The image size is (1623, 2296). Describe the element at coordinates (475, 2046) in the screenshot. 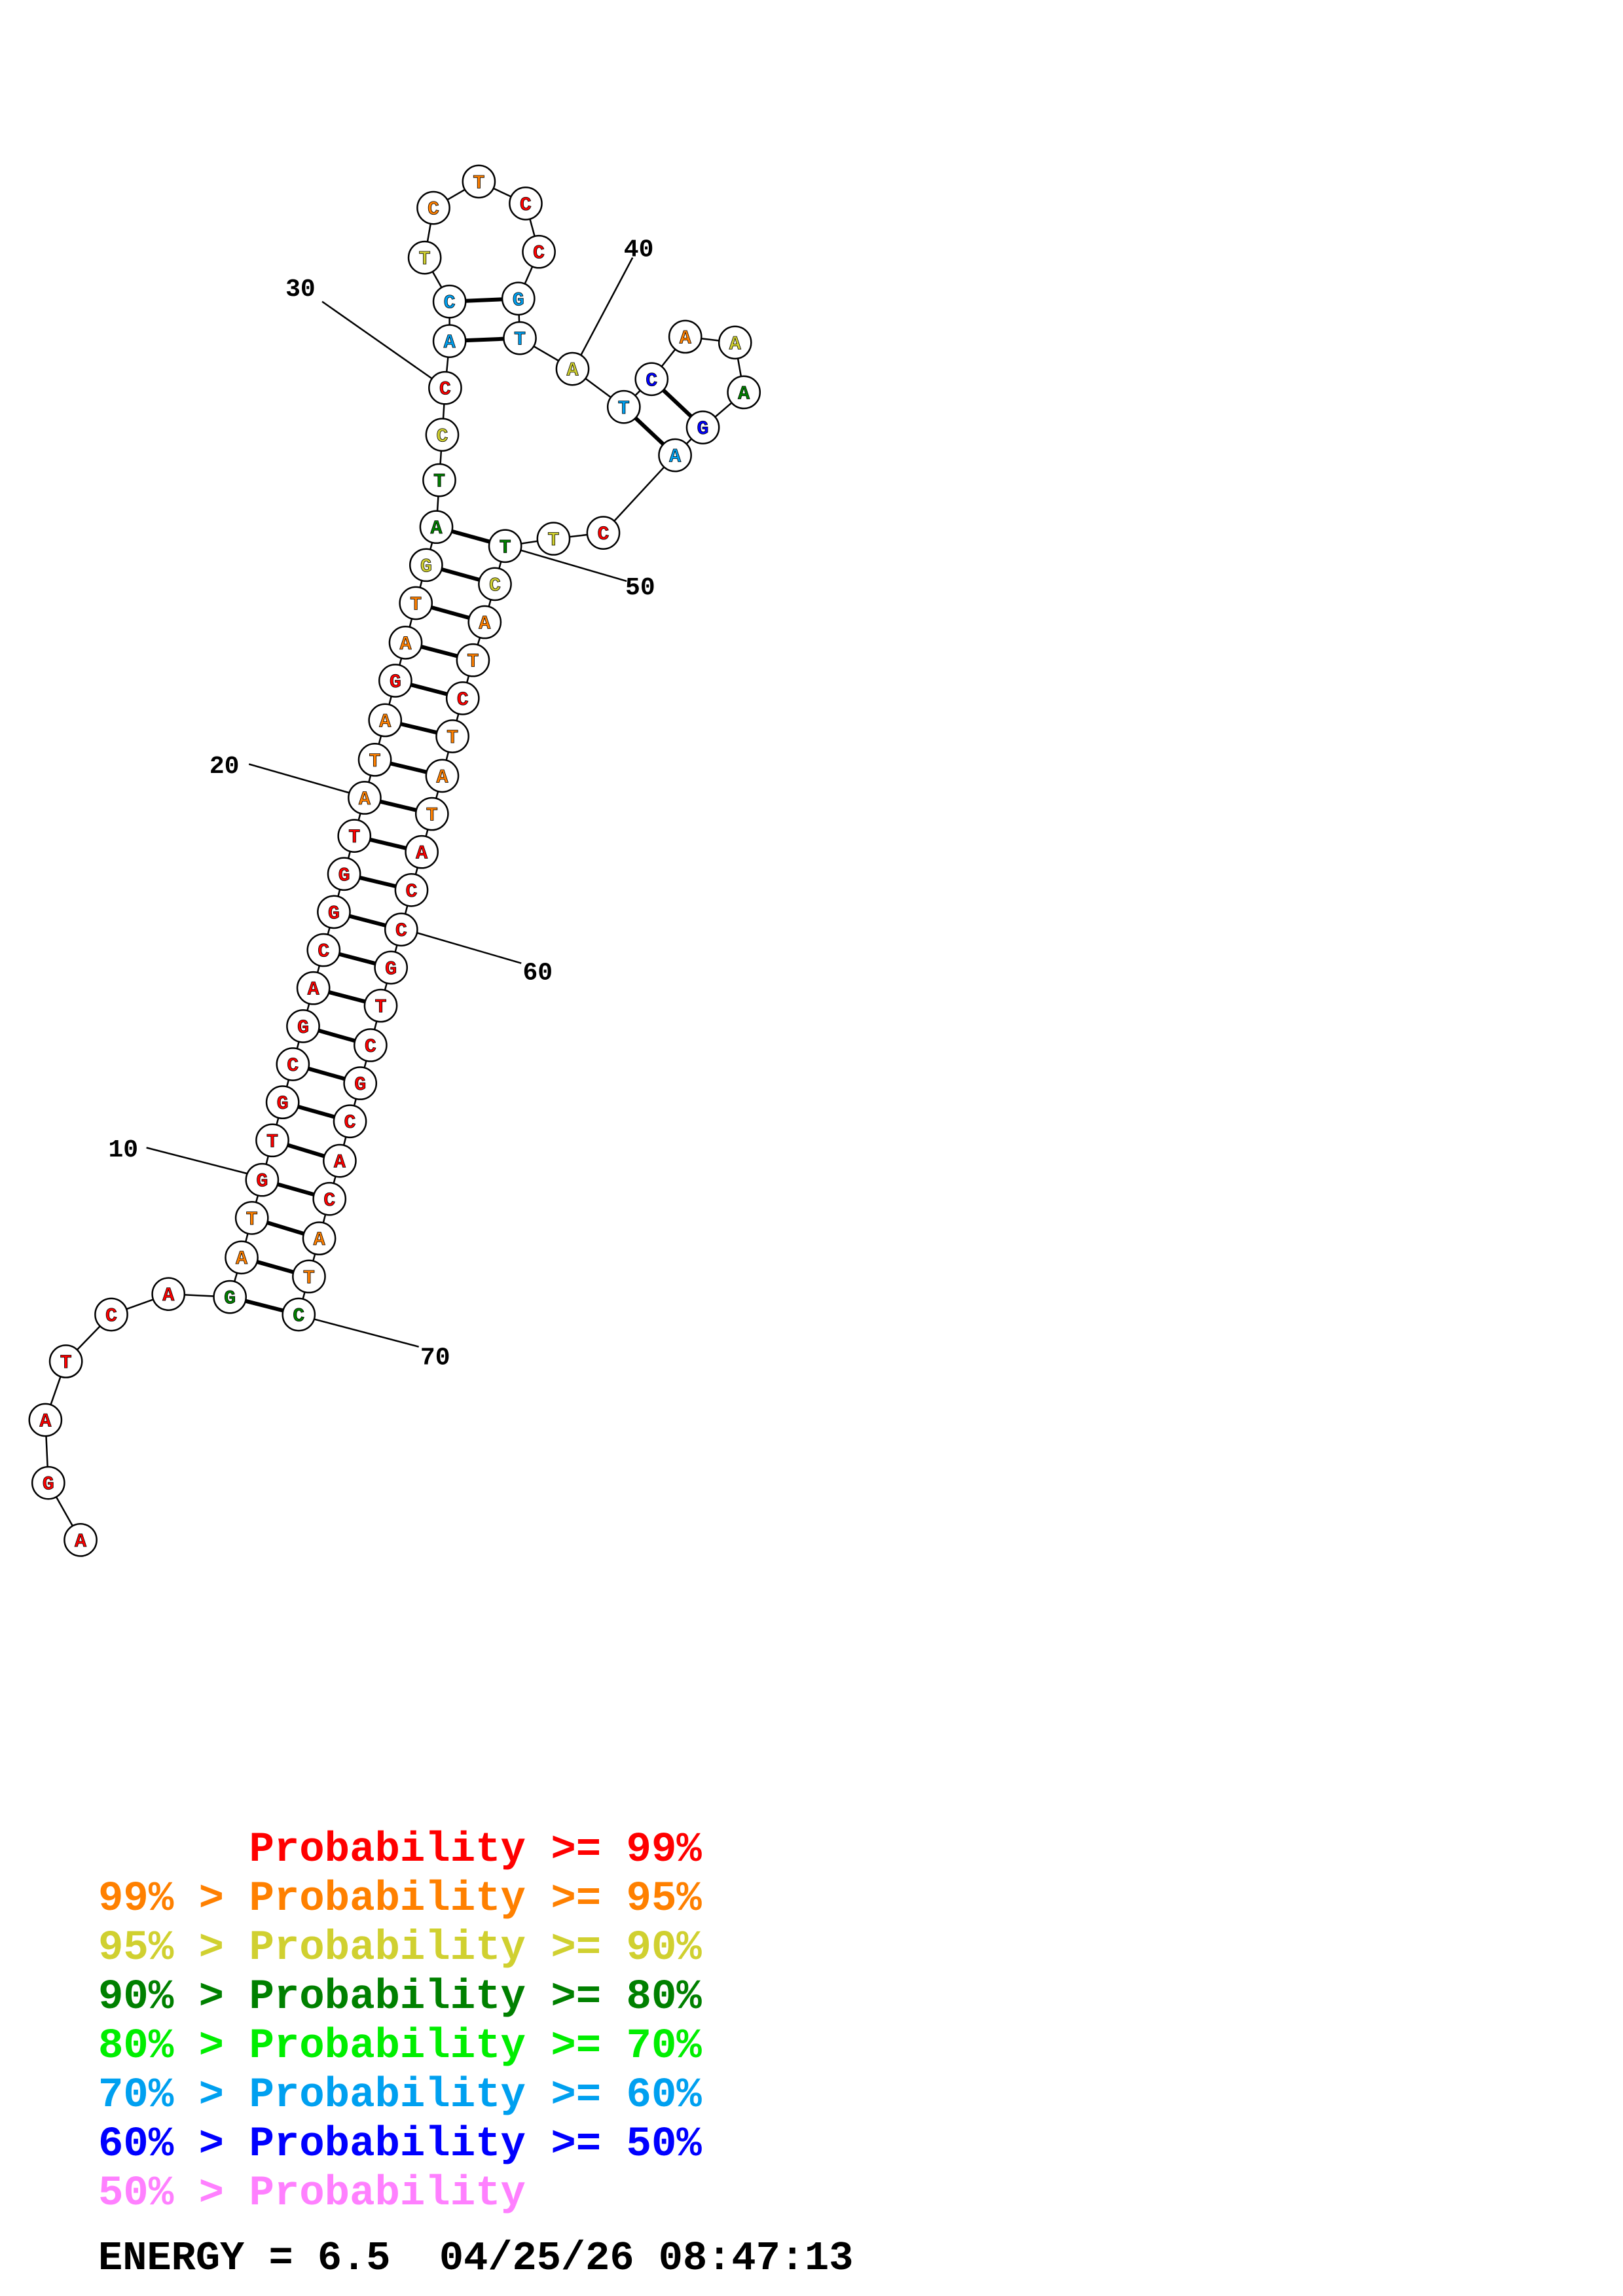

I see `legend-entry-label: Probability >= 70%` at that location.